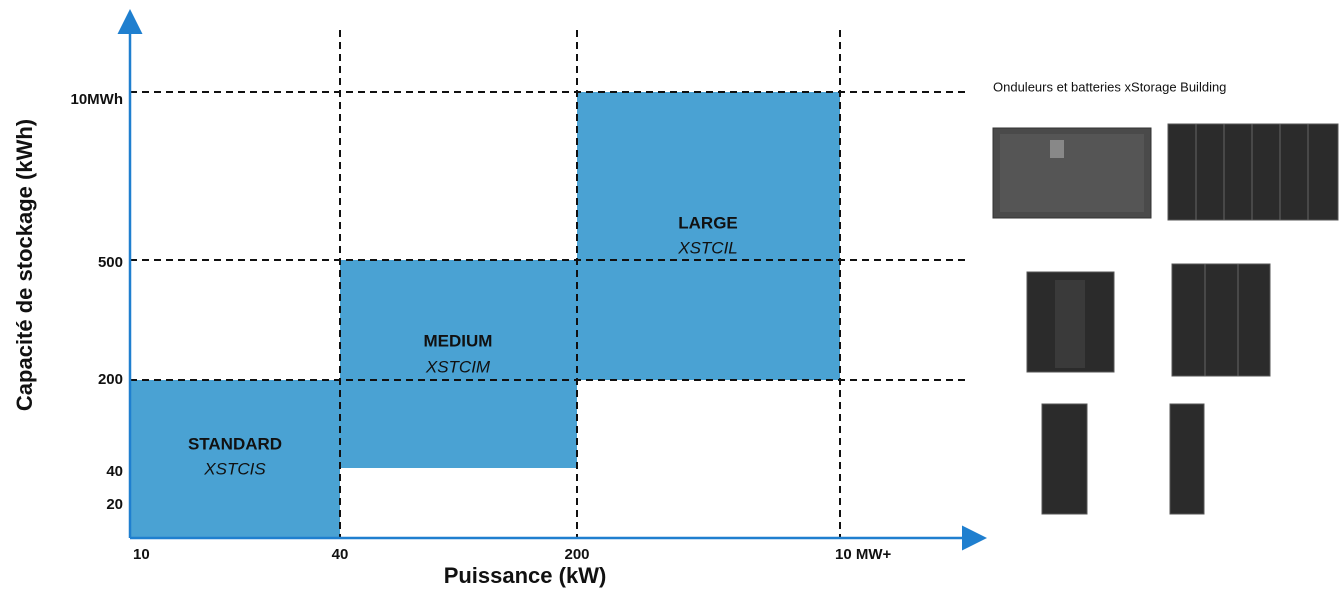 This screenshot has width=1339, height=590. What do you see at coordinates (141, 554) in the screenshot?
I see `x-tick-label: 10` at bounding box center [141, 554].